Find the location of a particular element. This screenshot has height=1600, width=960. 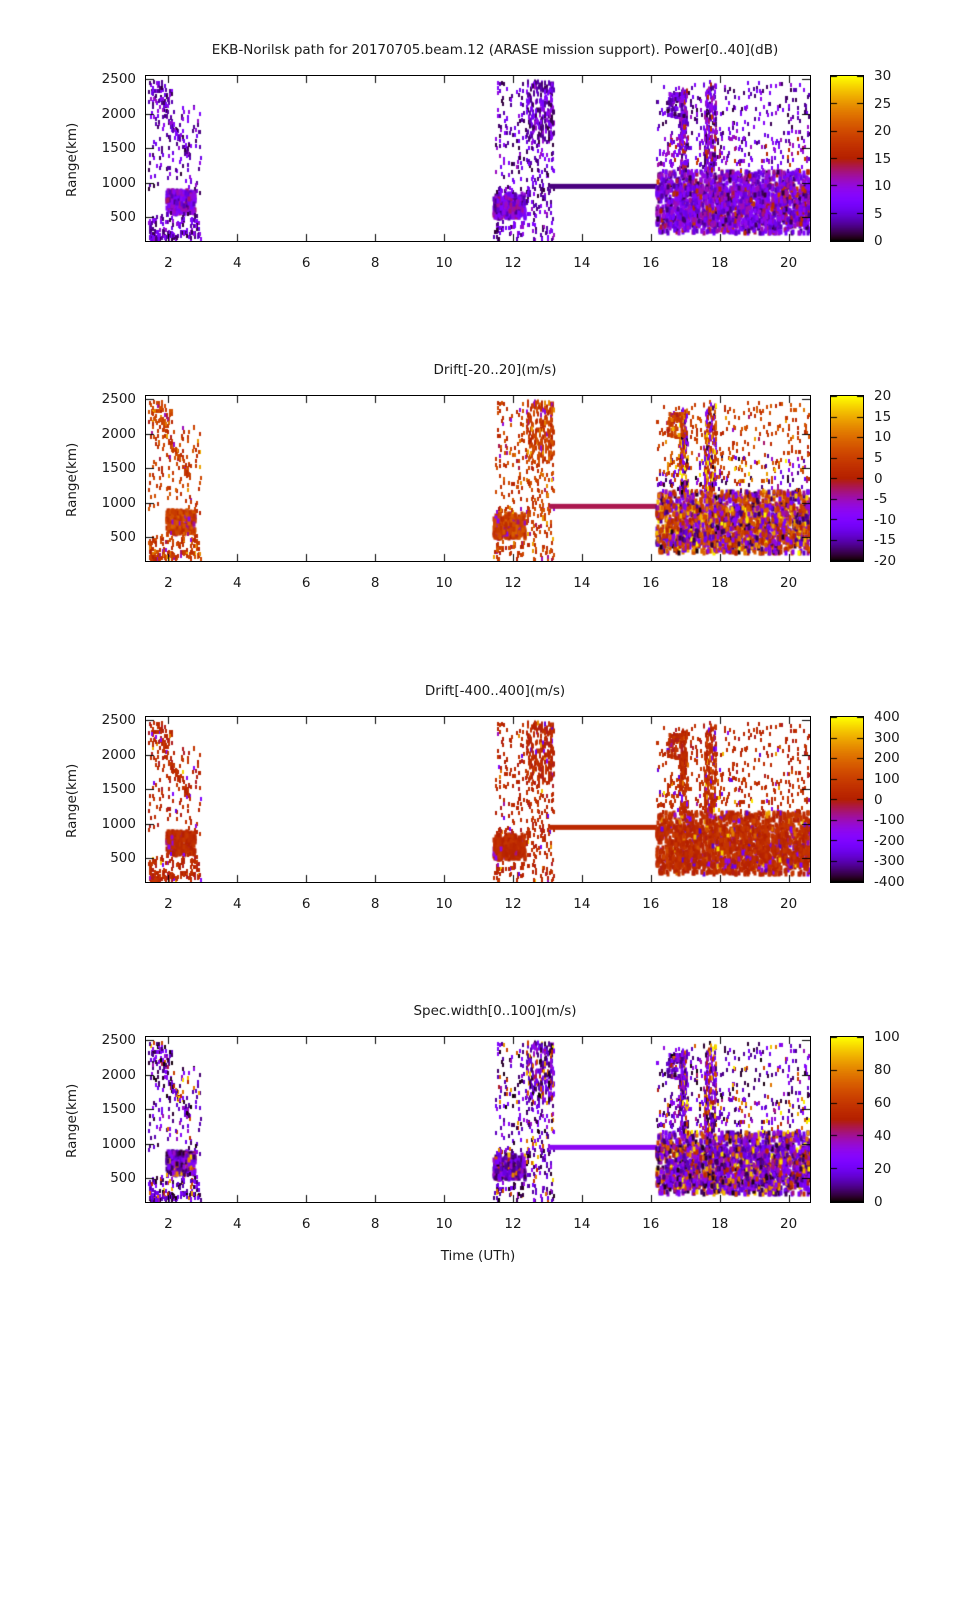

colorbar-canvas-drift400 is located at coordinates (847, 799).